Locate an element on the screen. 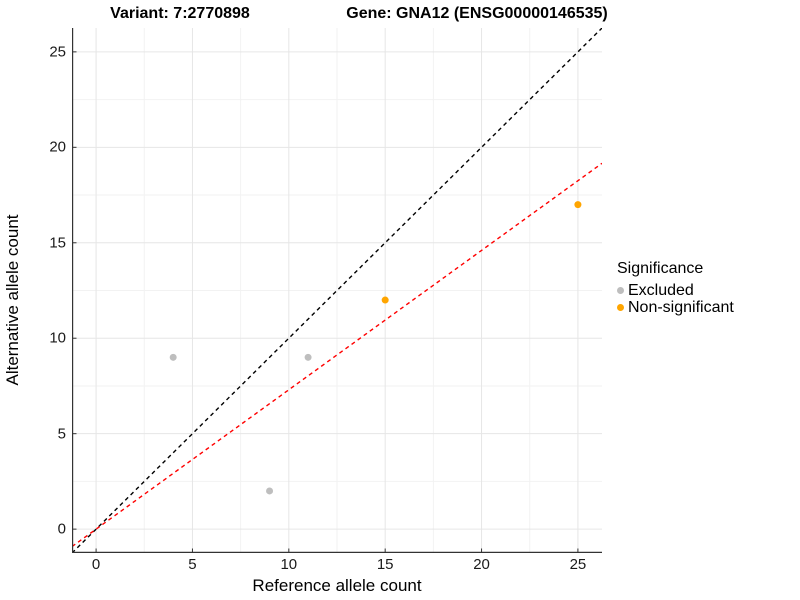 The image size is (800, 600). legend-title: Significance is located at coordinates (660, 268).